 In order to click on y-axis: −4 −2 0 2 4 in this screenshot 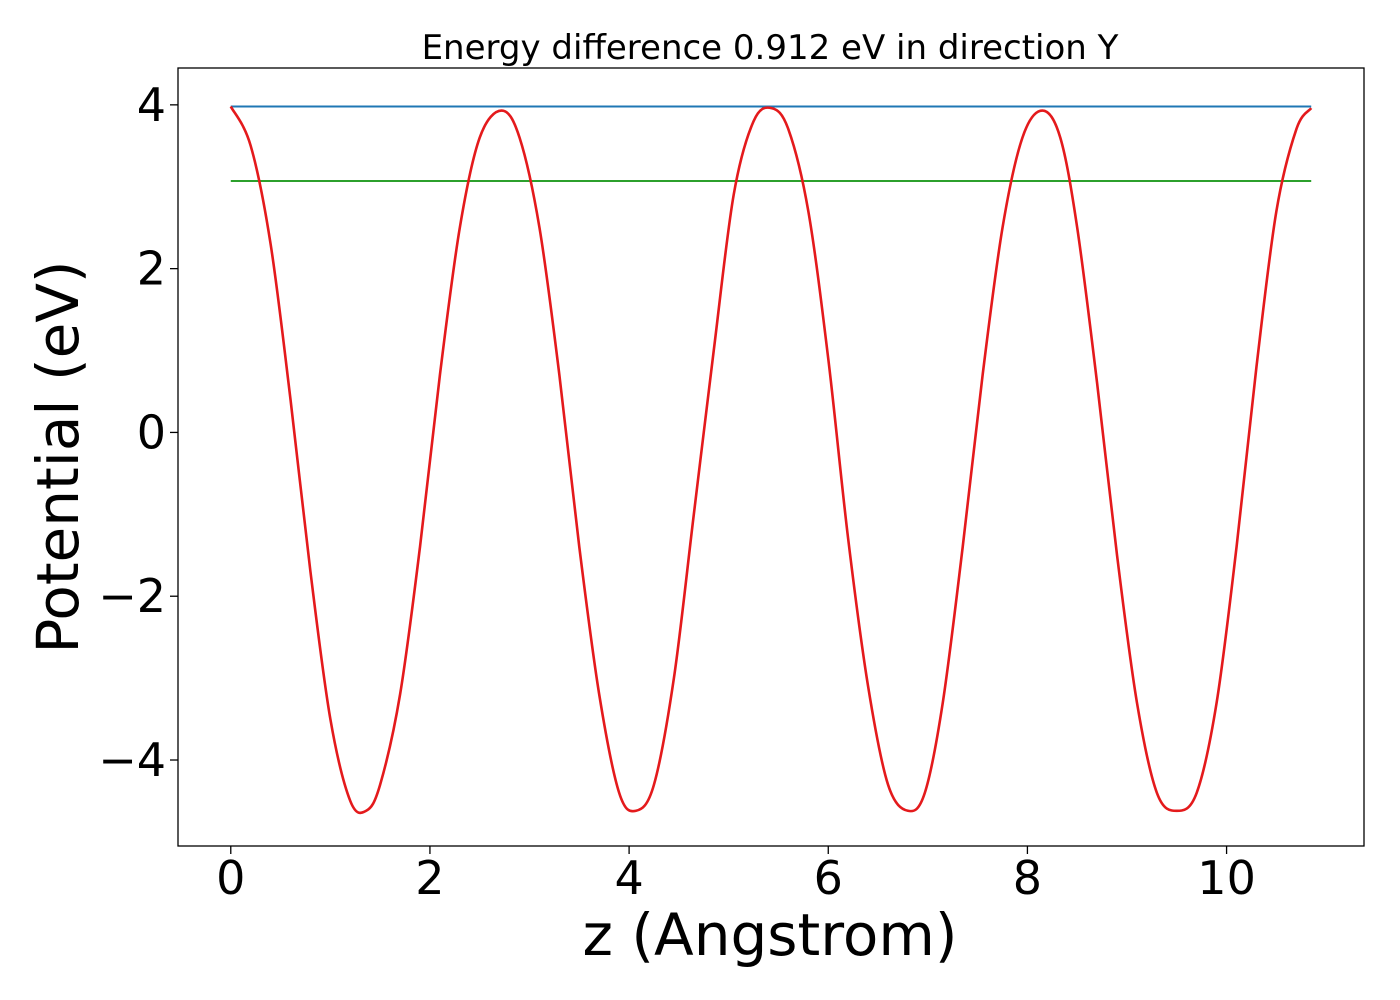, I will do `click(138, 432)`.